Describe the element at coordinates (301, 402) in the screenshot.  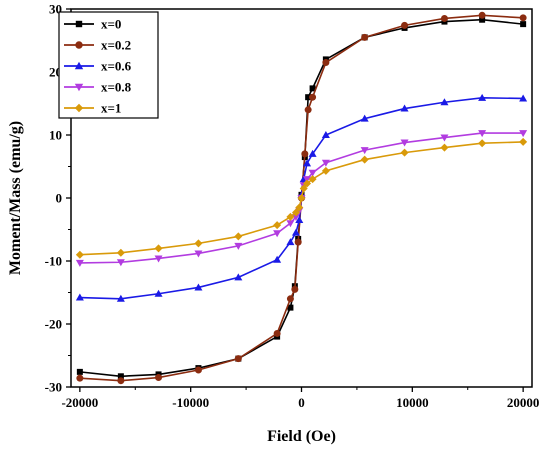
I see `x-tick-label: 0` at that location.